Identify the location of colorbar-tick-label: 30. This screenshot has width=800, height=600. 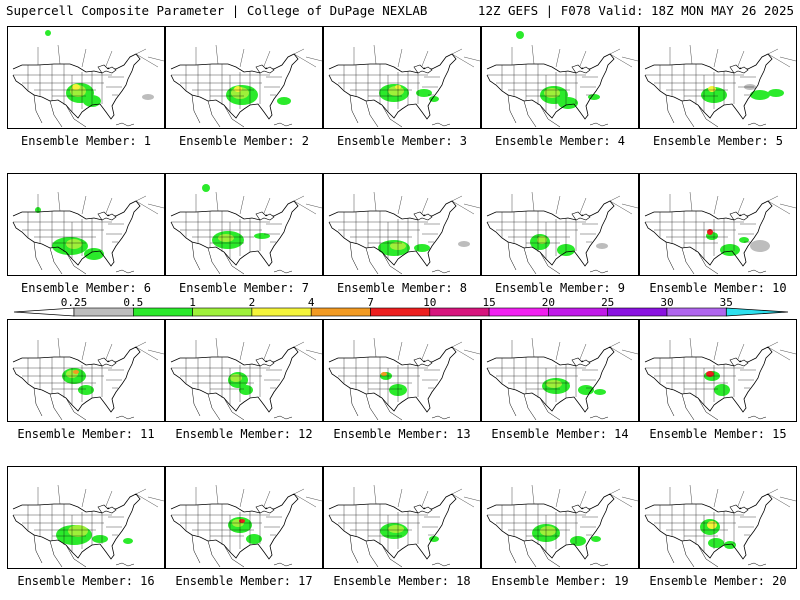
(666, 302).